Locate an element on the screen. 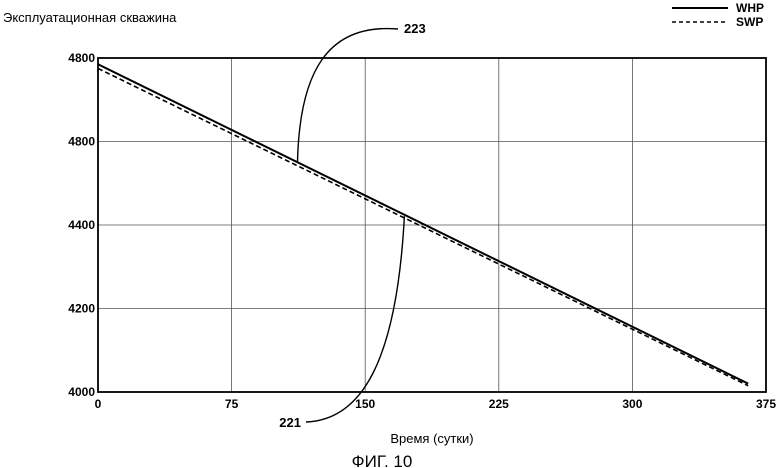 This screenshot has width=780, height=468. legend: WHP SWP is located at coordinates (718, 15).